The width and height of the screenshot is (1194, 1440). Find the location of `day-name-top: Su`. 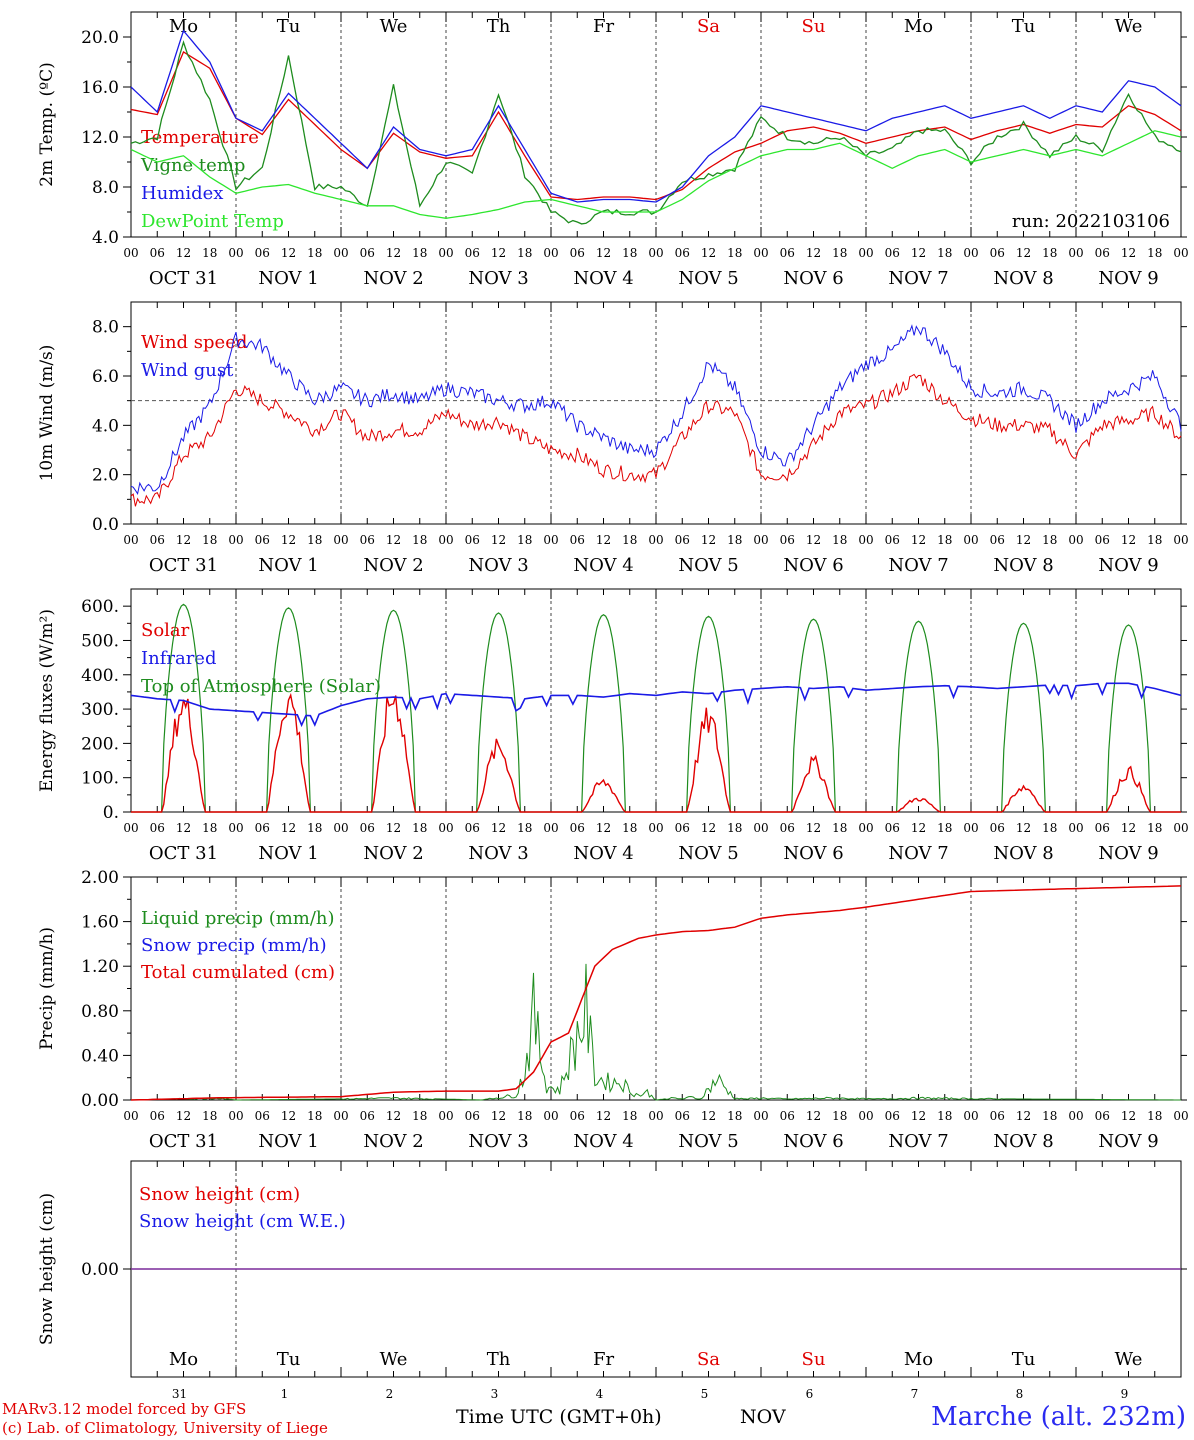

day-name-top: Su is located at coordinates (814, 26).